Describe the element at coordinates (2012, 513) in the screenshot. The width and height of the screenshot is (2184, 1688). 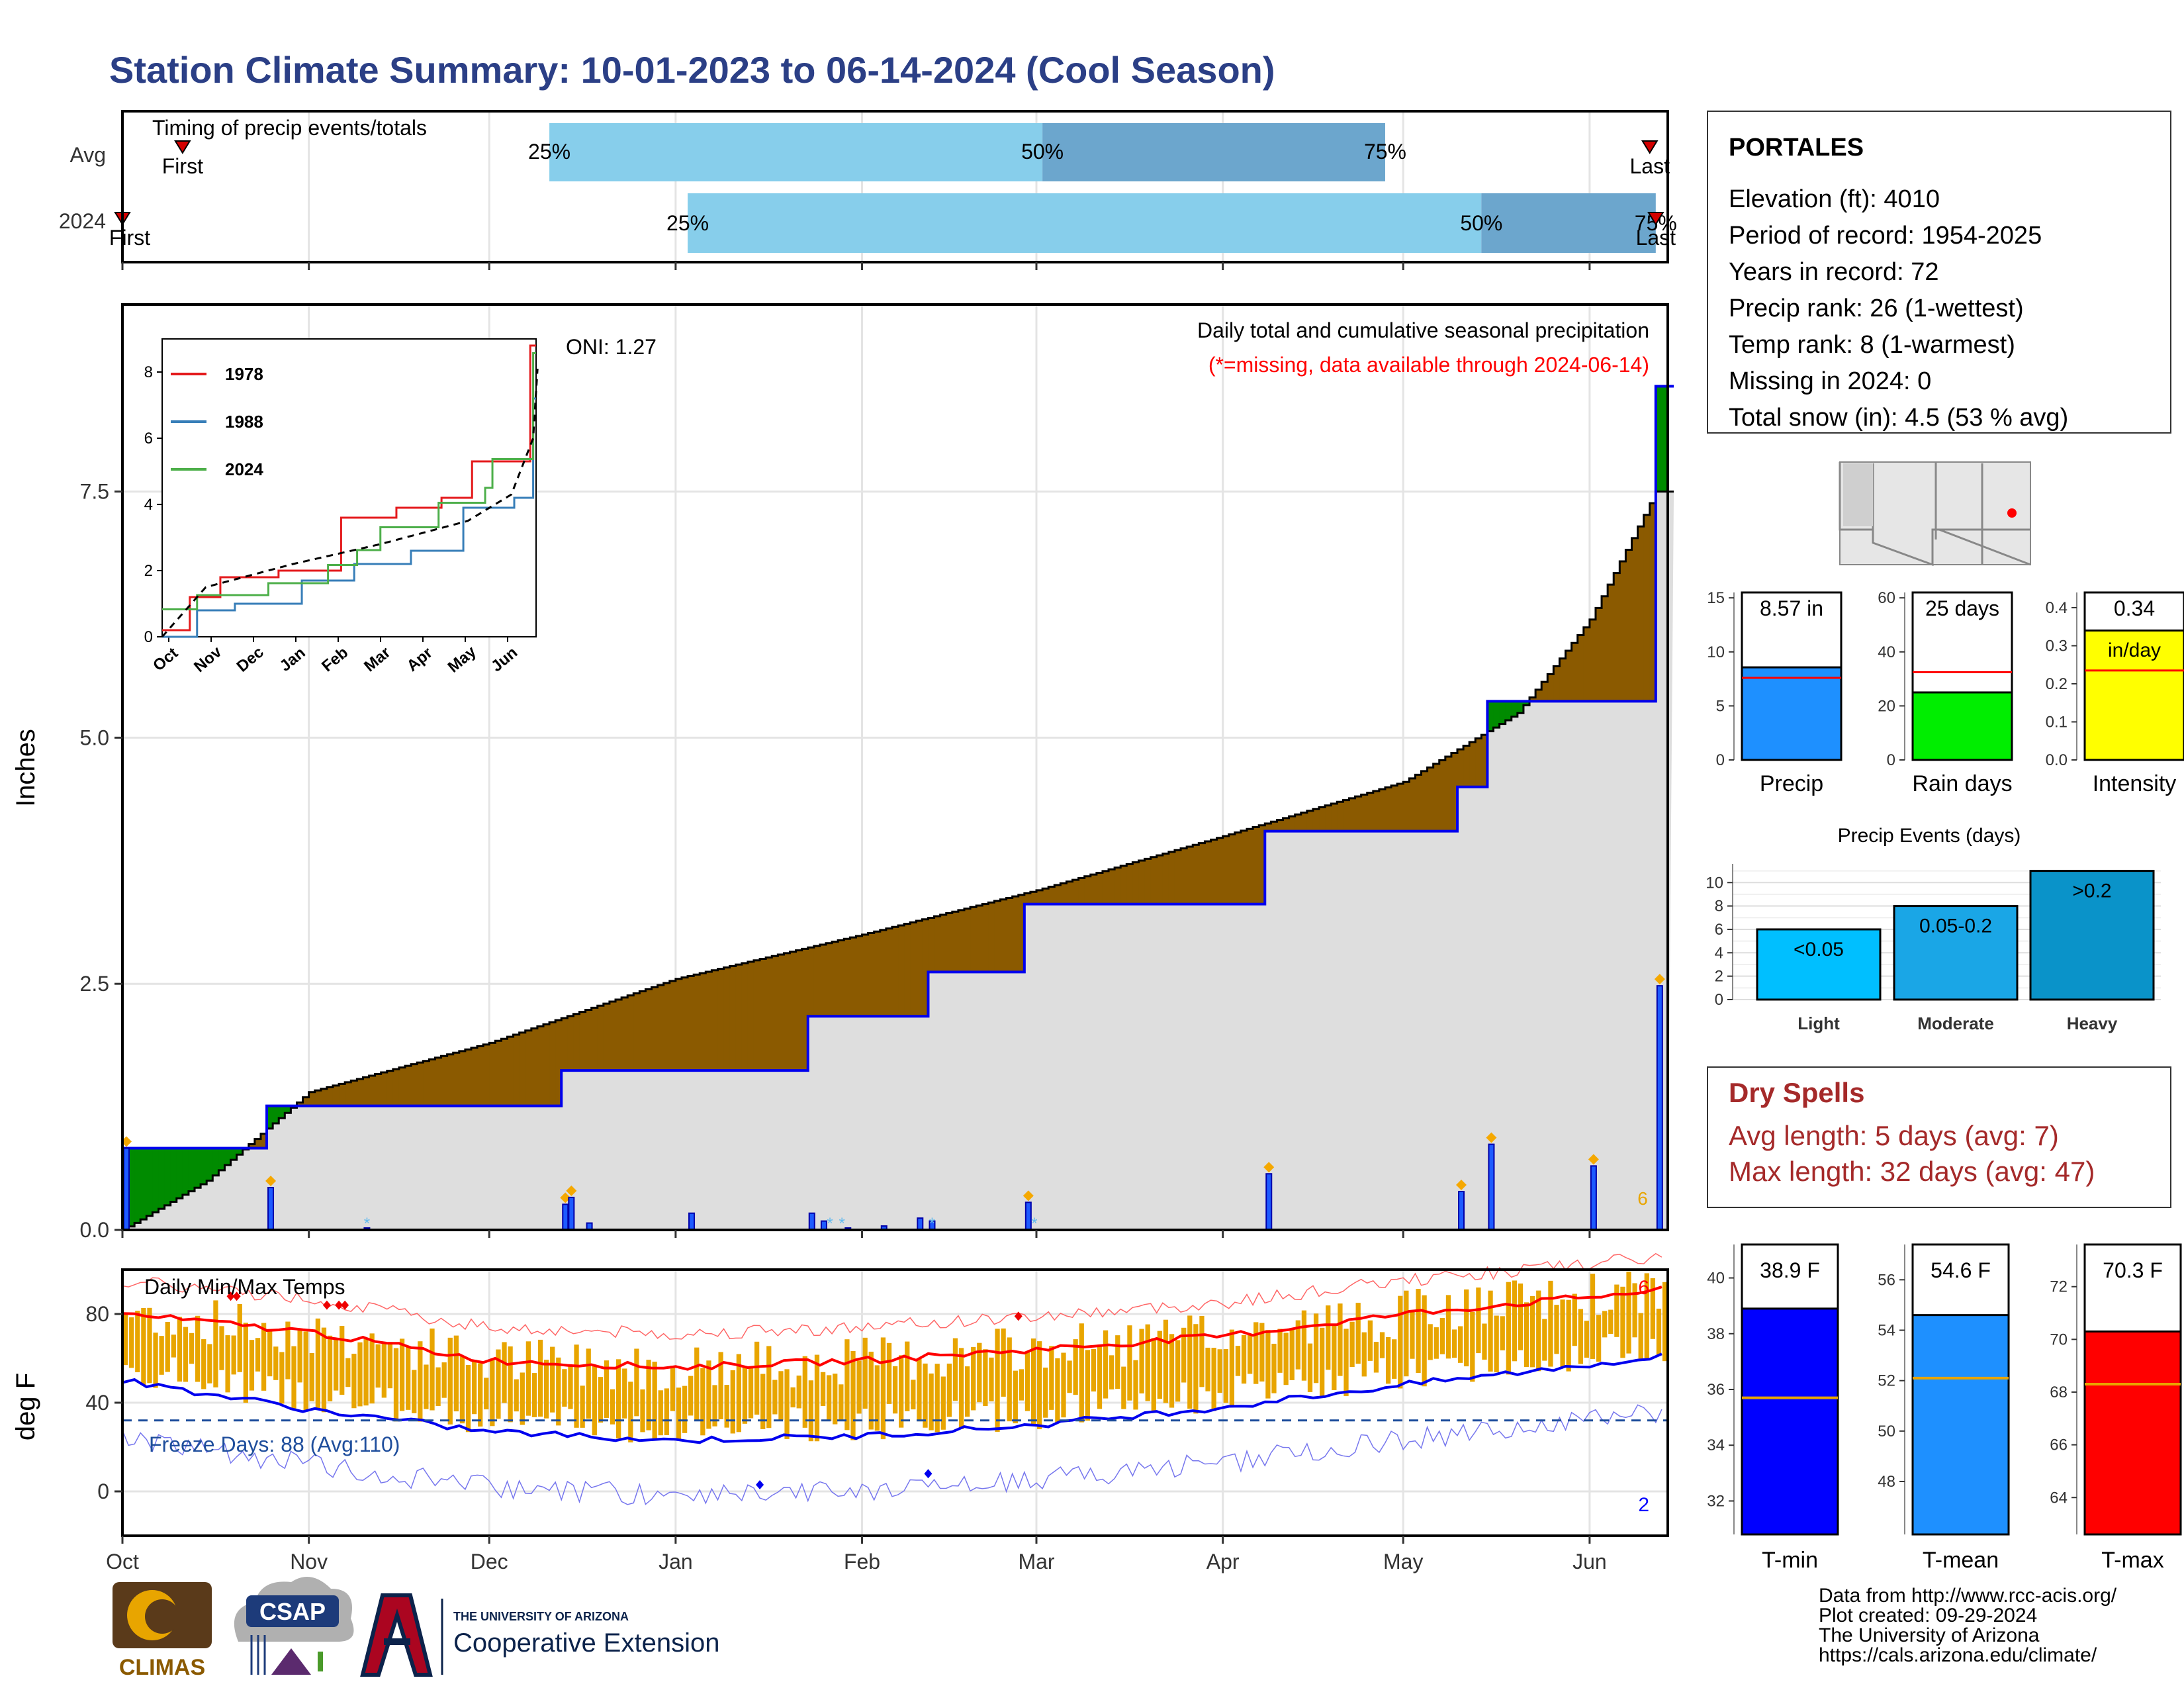
I see `station-location-marker` at that location.